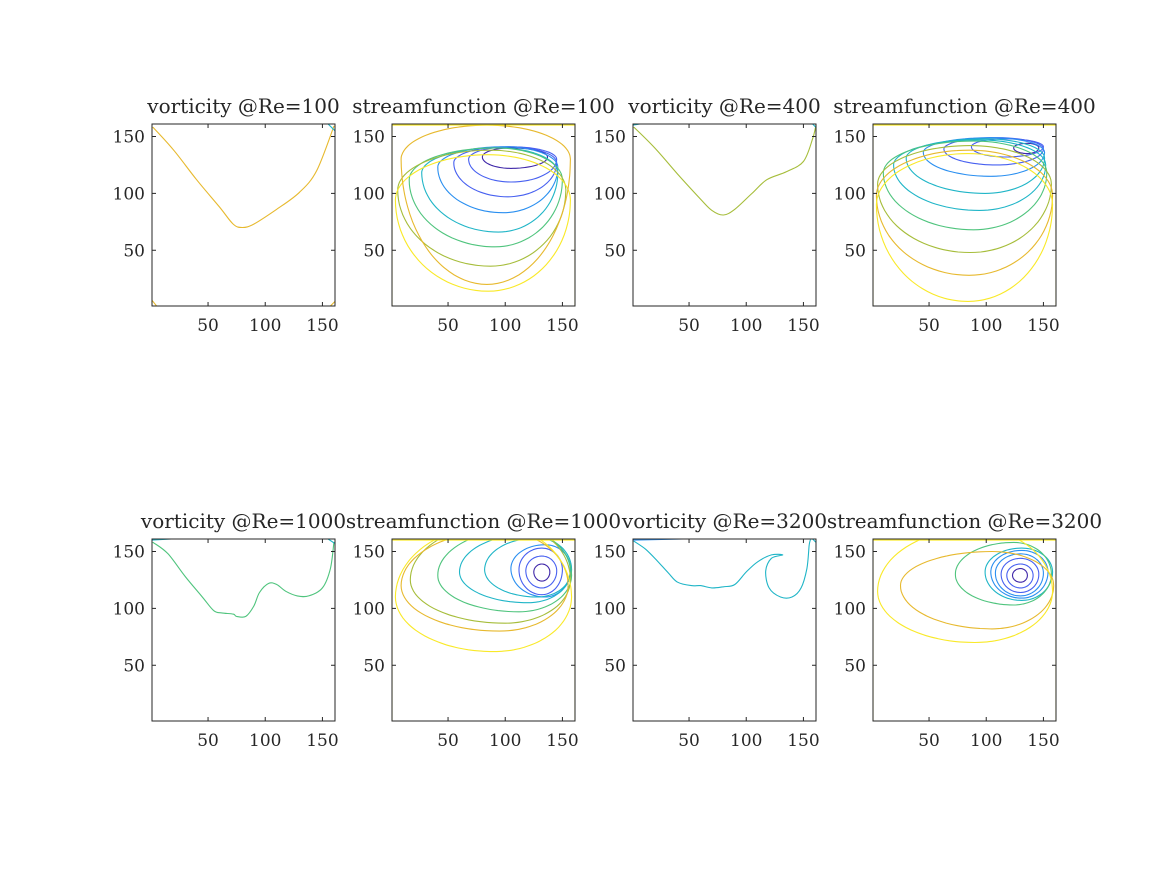 This screenshot has width=1167, height=875. Describe the element at coordinates (723, 106) in the screenshot. I see `panel-title: vorticity @Re=400` at that location.